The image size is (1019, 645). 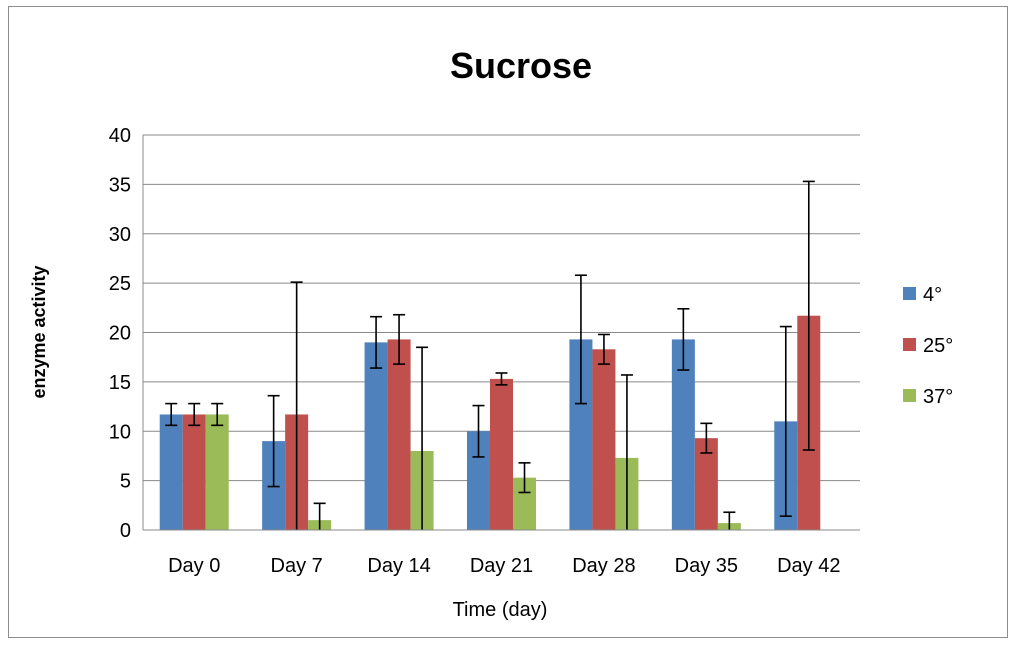 What do you see at coordinates (120, 284) in the screenshot?
I see `y-tick-label: 25` at bounding box center [120, 284].